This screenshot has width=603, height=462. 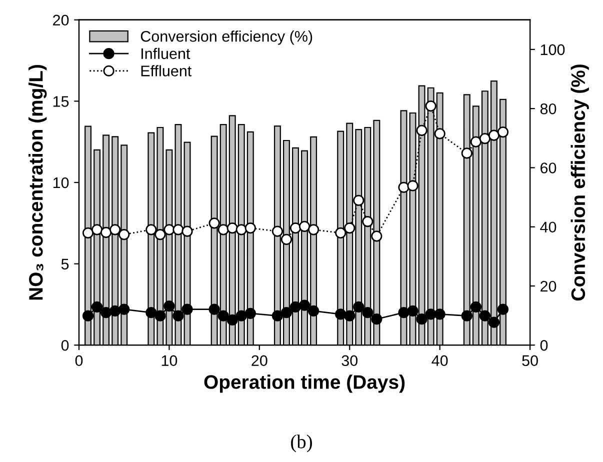 What do you see at coordinates (579, 182) in the screenshot?
I see `y2-axis-title: Conversion efficiency (%)` at bounding box center [579, 182].